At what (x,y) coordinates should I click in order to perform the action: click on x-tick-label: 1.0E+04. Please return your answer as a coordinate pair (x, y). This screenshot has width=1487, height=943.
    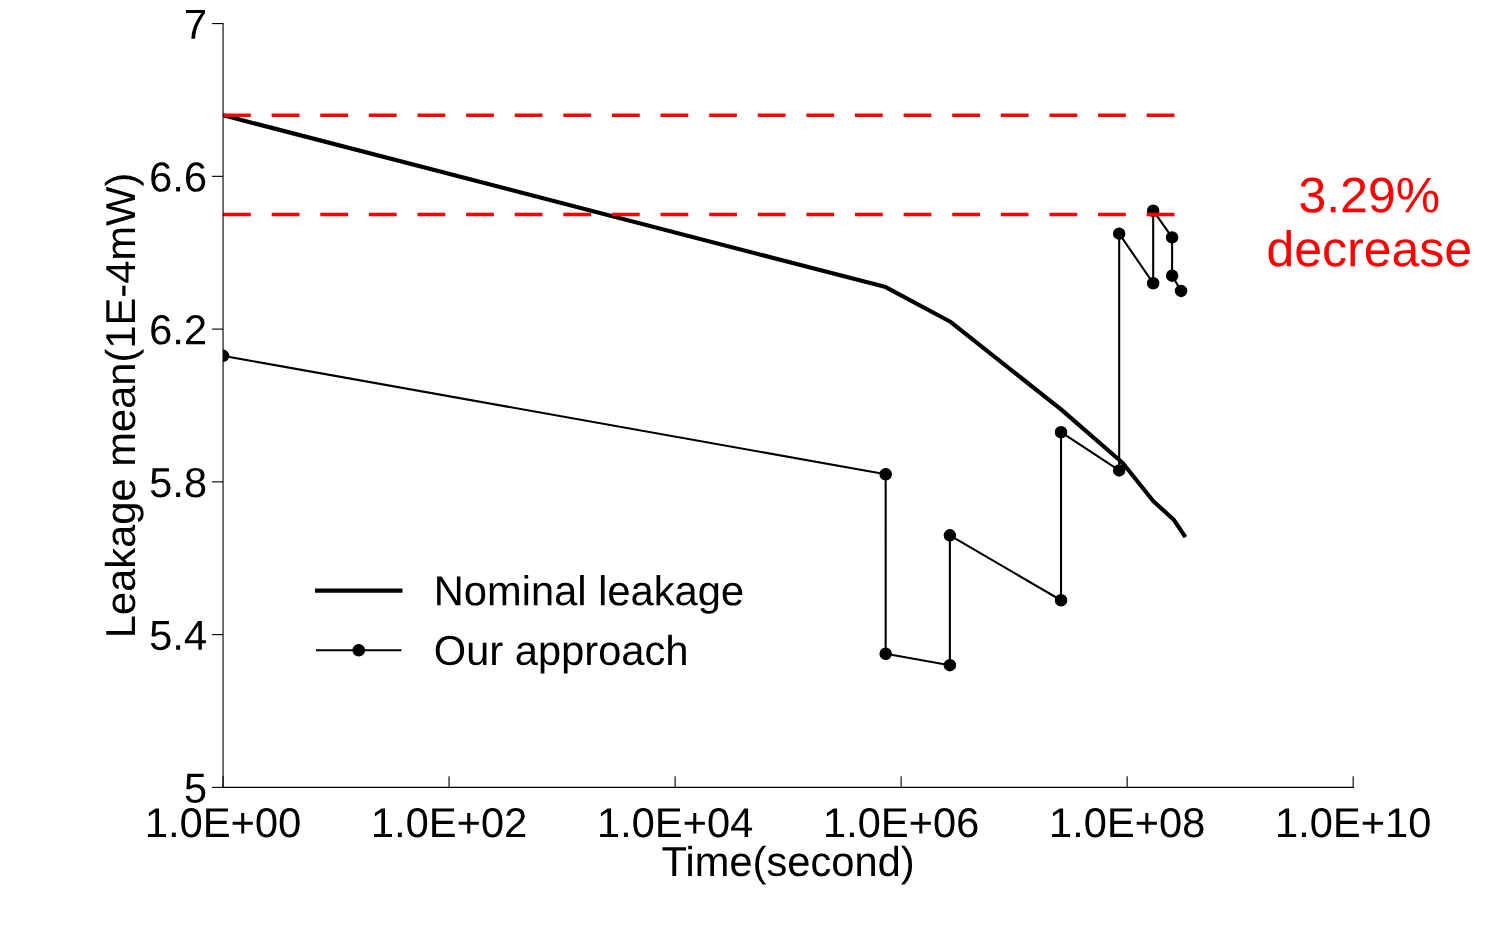
    Looking at the image, I should click on (676, 822).